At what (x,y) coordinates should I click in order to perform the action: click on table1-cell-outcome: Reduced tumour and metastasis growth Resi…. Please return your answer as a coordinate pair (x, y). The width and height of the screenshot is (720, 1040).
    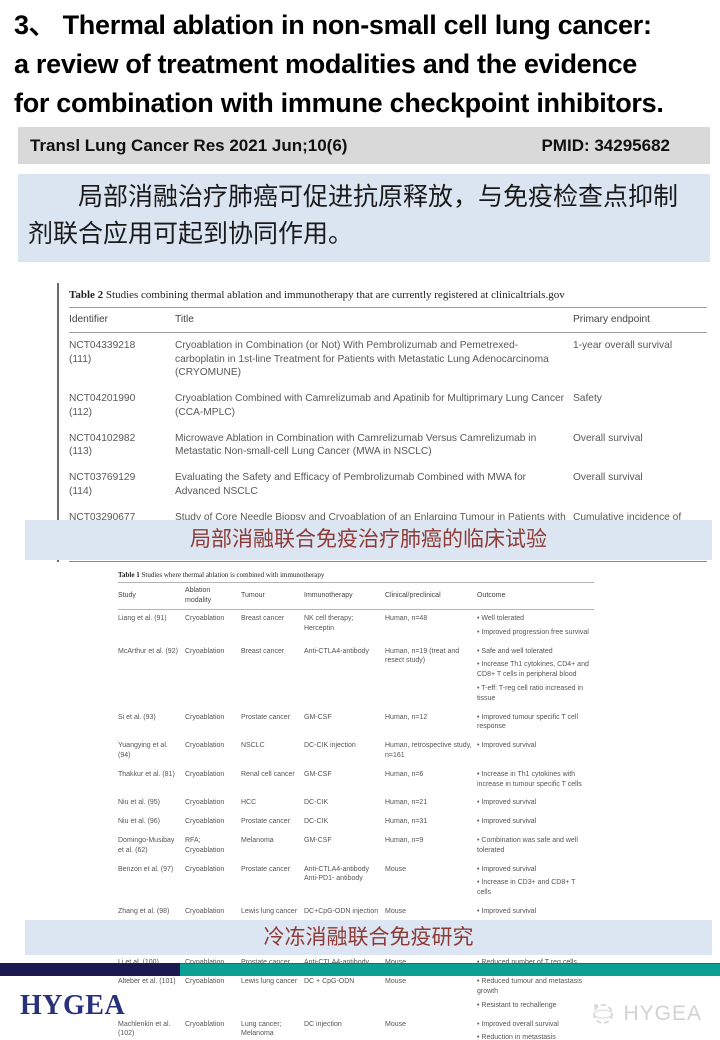
    Looking at the image, I should click on (535, 994).